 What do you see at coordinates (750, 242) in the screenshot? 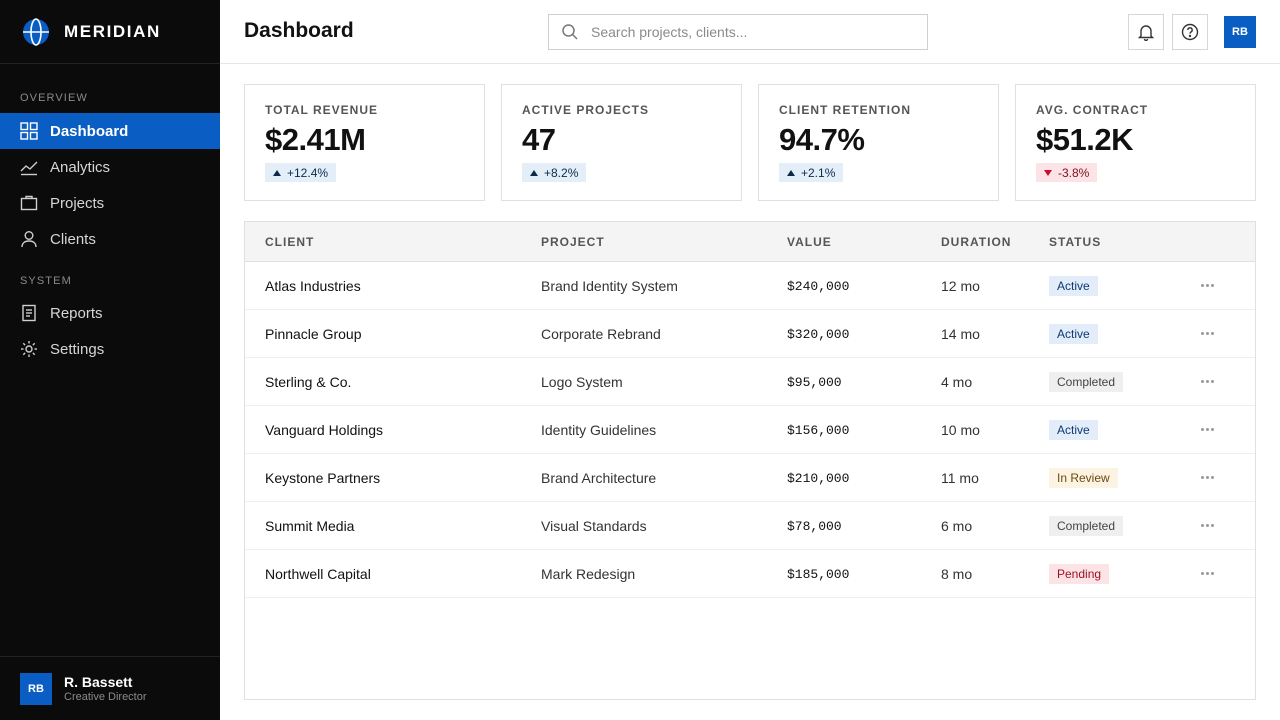
I see `table-header: CLIENT PROJECT VALUE DURATION STATUS` at bounding box center [750, 242].